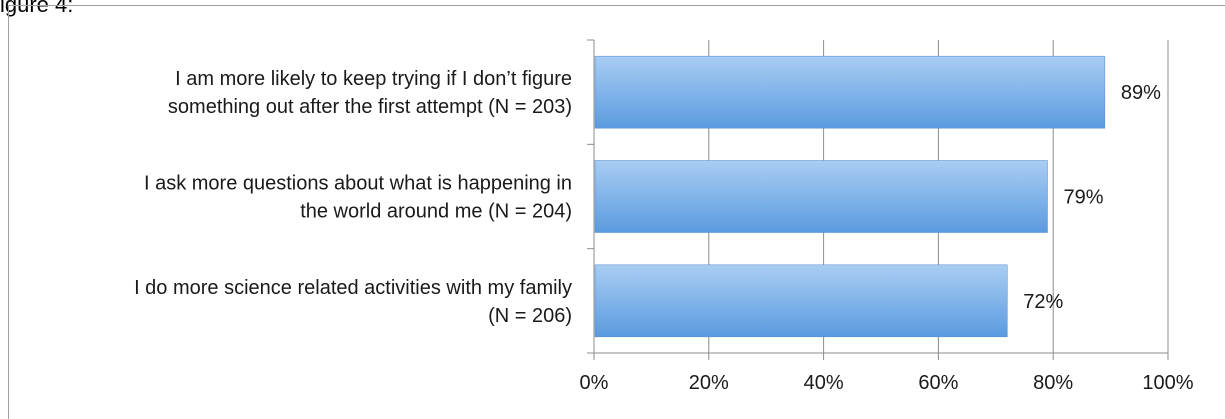  Describe the element at coordinates (1053, 383) in the screenshot. I see `x-tick-label: 80%` at that location.